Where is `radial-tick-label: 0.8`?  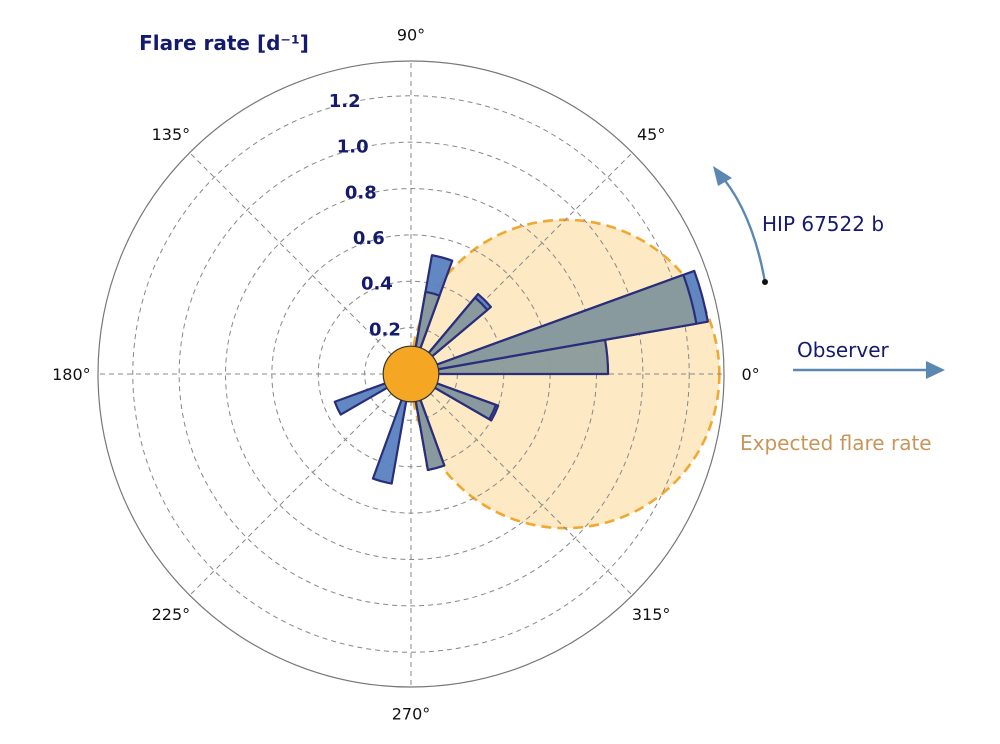 radial-tick-label: 0.8 is located at coordinates (361, 192).